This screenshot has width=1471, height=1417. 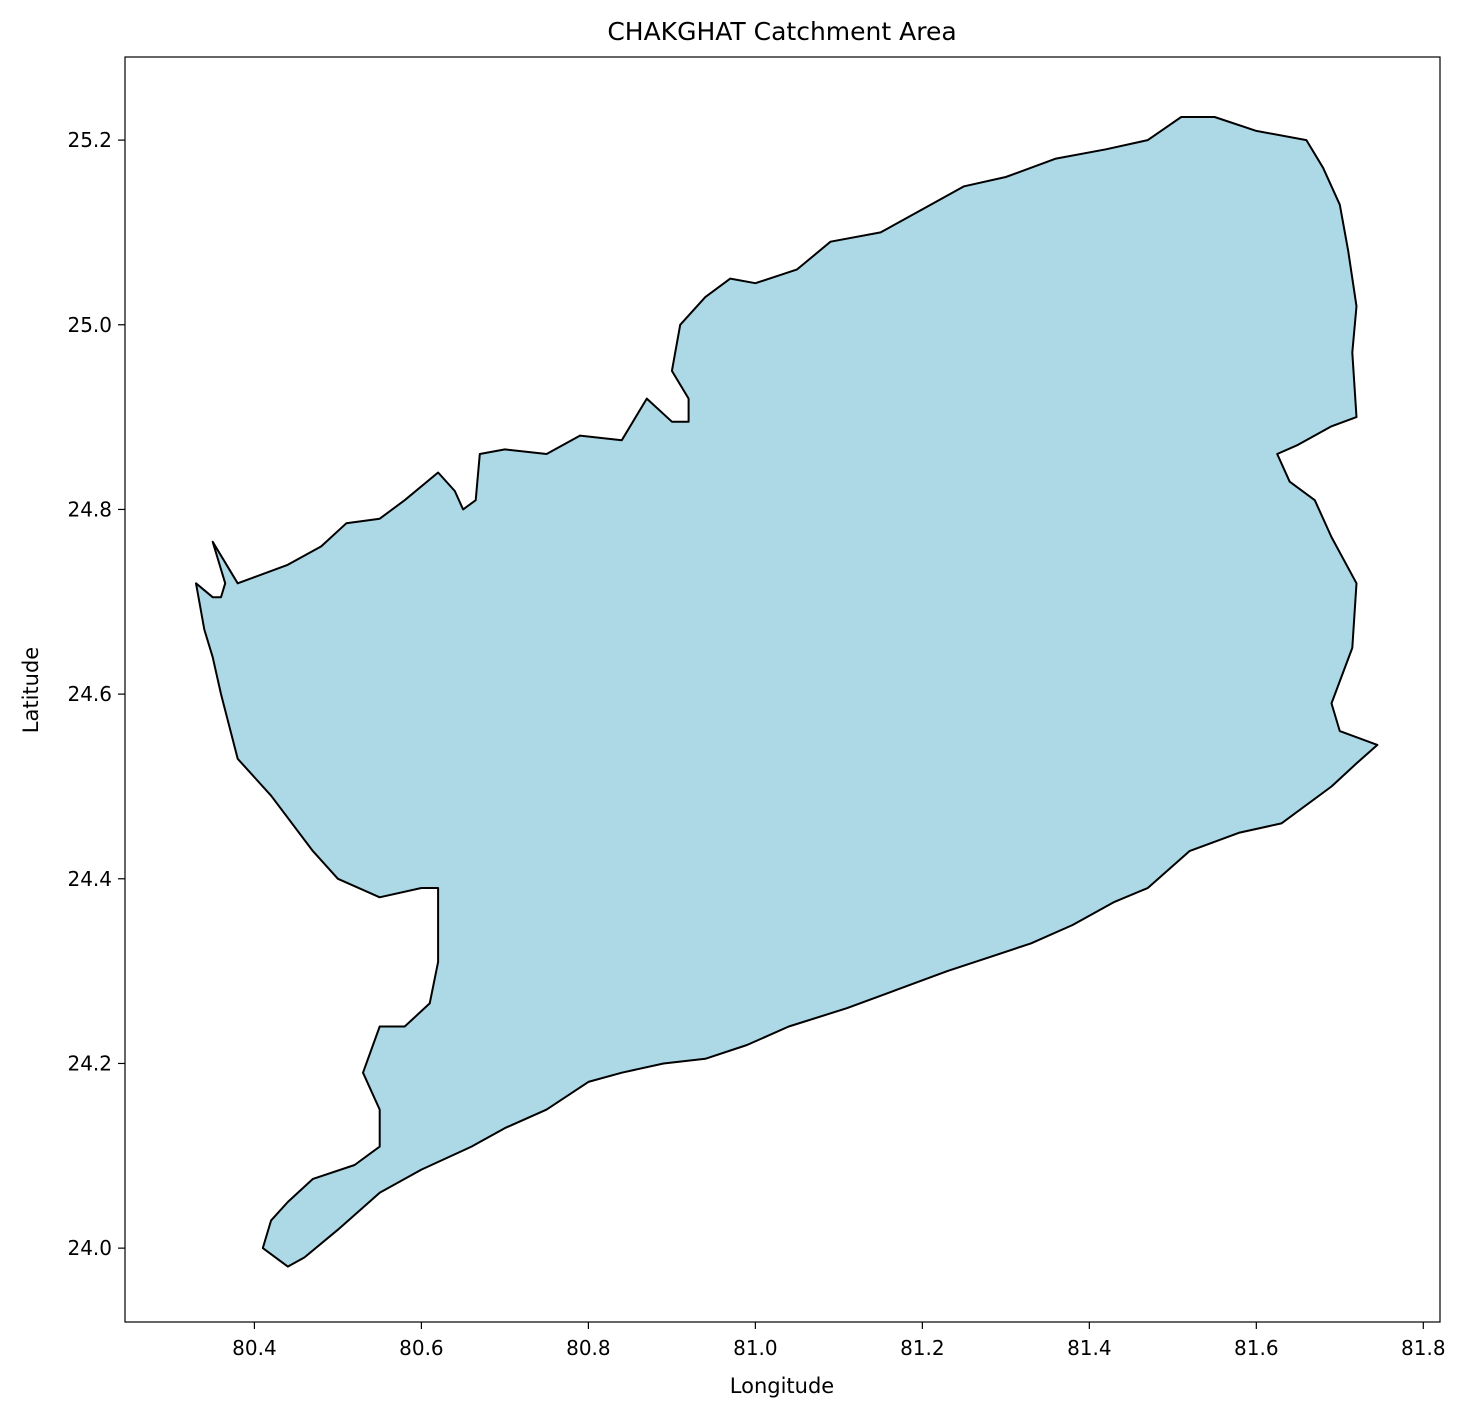 I want to click on x-tick-label: 80.8, so click(x=588, y=1348).